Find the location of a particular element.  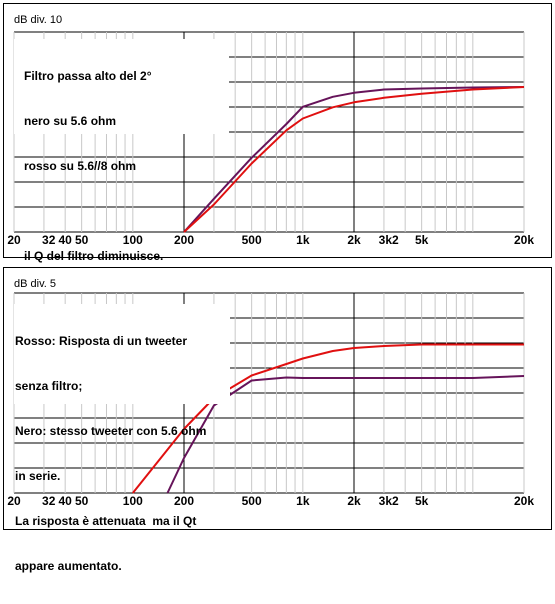

annotation-line: appare aumentato. is located at coordinates (68, 566).